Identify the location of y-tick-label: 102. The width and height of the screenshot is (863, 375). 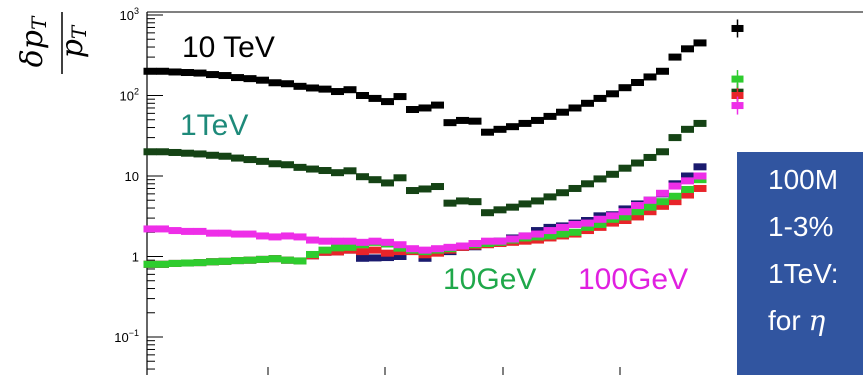
(129, 95).